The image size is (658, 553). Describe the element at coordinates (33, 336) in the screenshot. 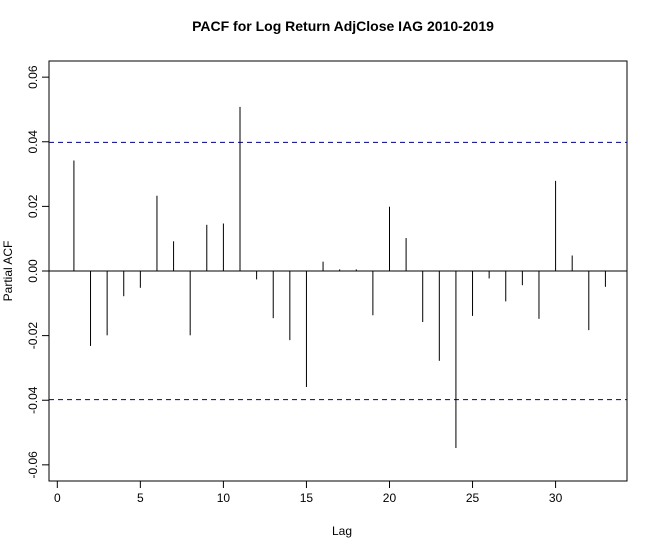

I see `y-tick-label: -0.02` at that location.